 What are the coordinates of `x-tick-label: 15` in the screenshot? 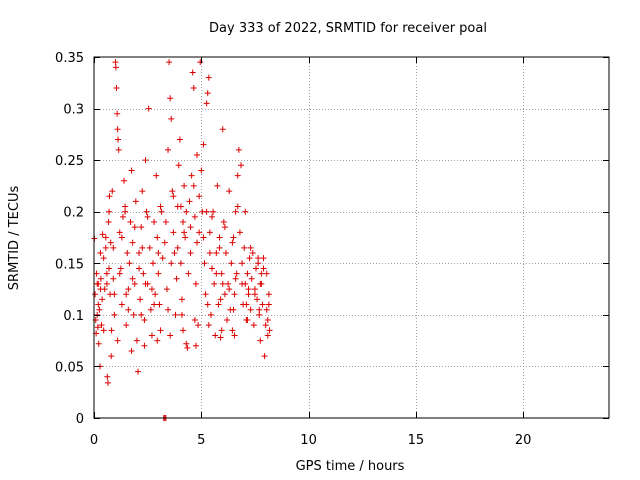 It's located at (416, 440).